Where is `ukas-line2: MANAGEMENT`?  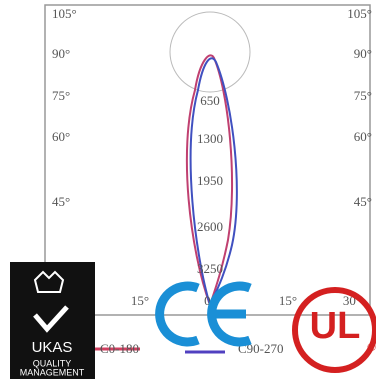
ukas-line2: MANAGEMENT is located at coordinates (52, 372).